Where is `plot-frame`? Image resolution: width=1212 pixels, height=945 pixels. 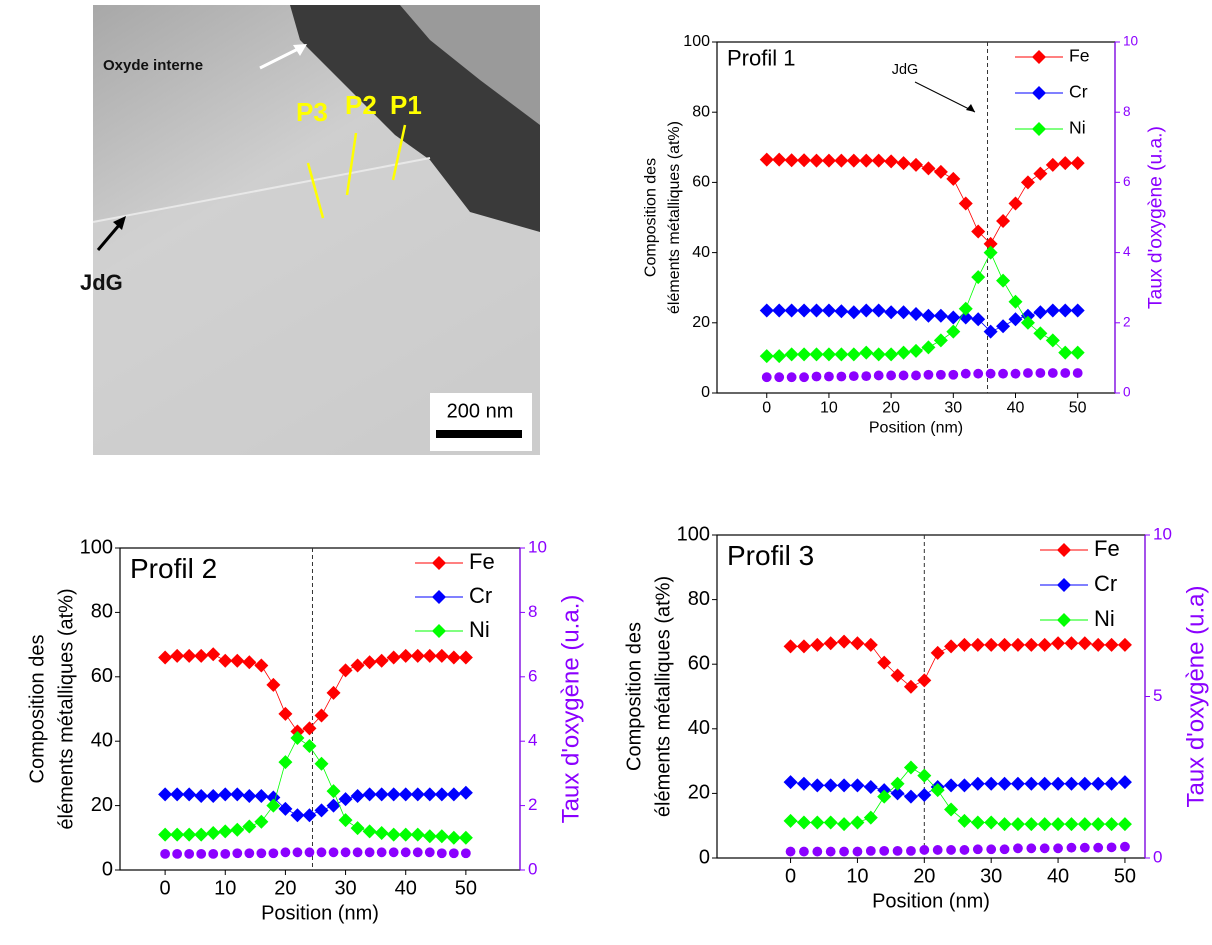
plot-frame is located at coordinates (931, 696).